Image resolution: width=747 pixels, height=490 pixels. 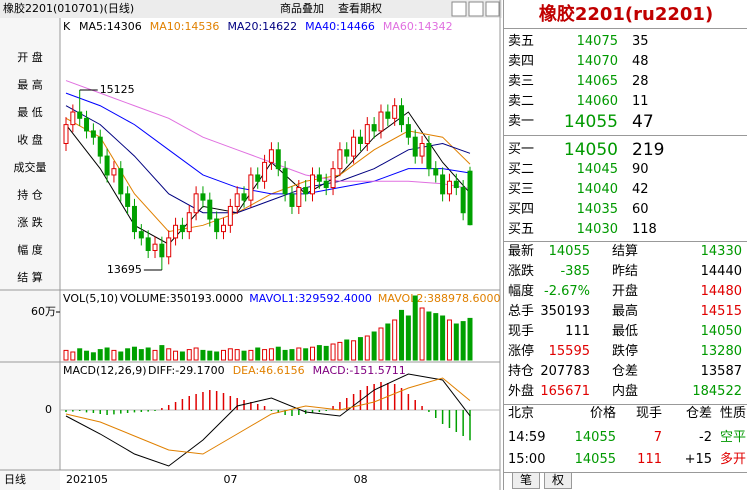 I want to click on stat-label: 仓差, so click(x=625, y=371).